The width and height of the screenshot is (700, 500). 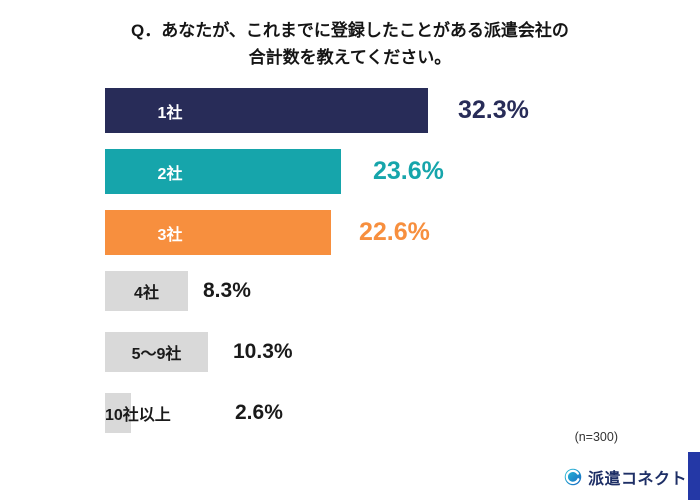 I want to click on bar-value-label: 23.6%, so click(x=408, y=171).